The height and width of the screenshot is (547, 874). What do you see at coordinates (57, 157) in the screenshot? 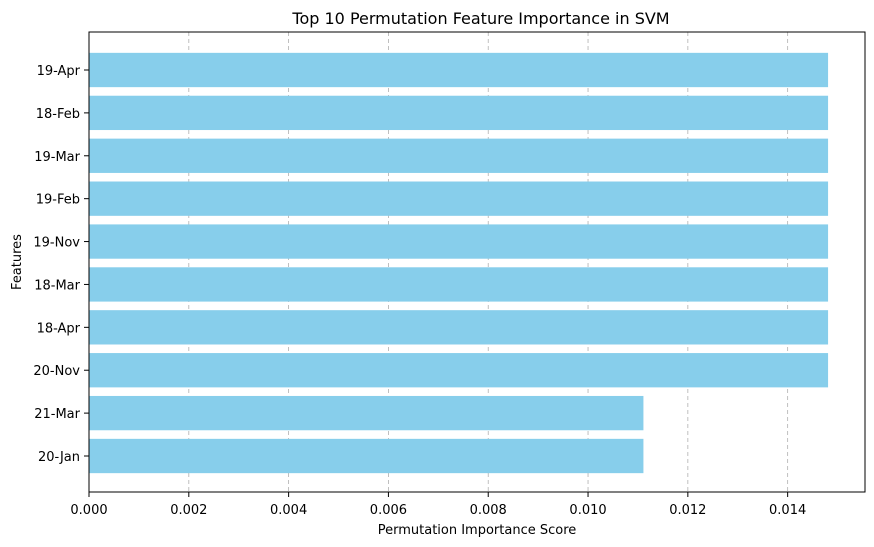
I see `y-tick-label: 19-Mar` at bounding box center [57, 157].